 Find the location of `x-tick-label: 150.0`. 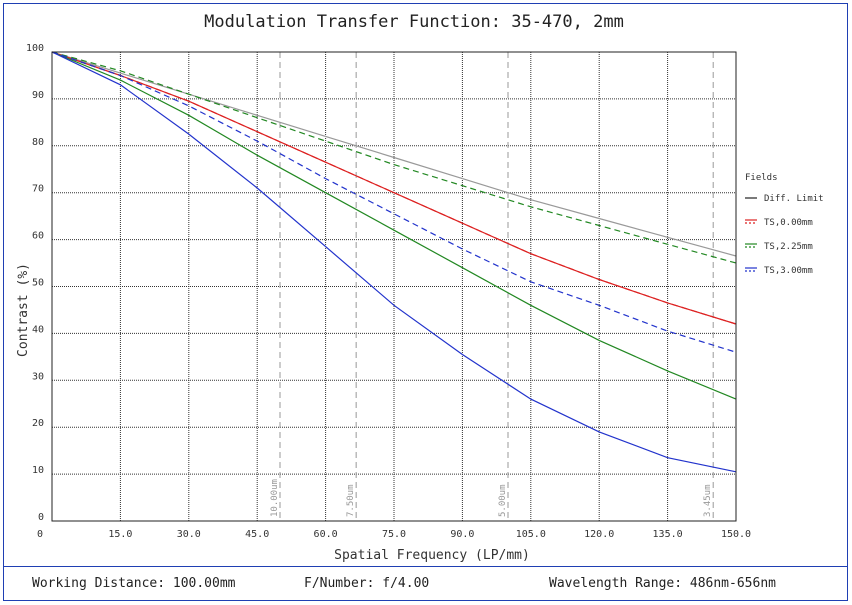

x-tick-label: 150.0 is located at coordinates (736, 534).